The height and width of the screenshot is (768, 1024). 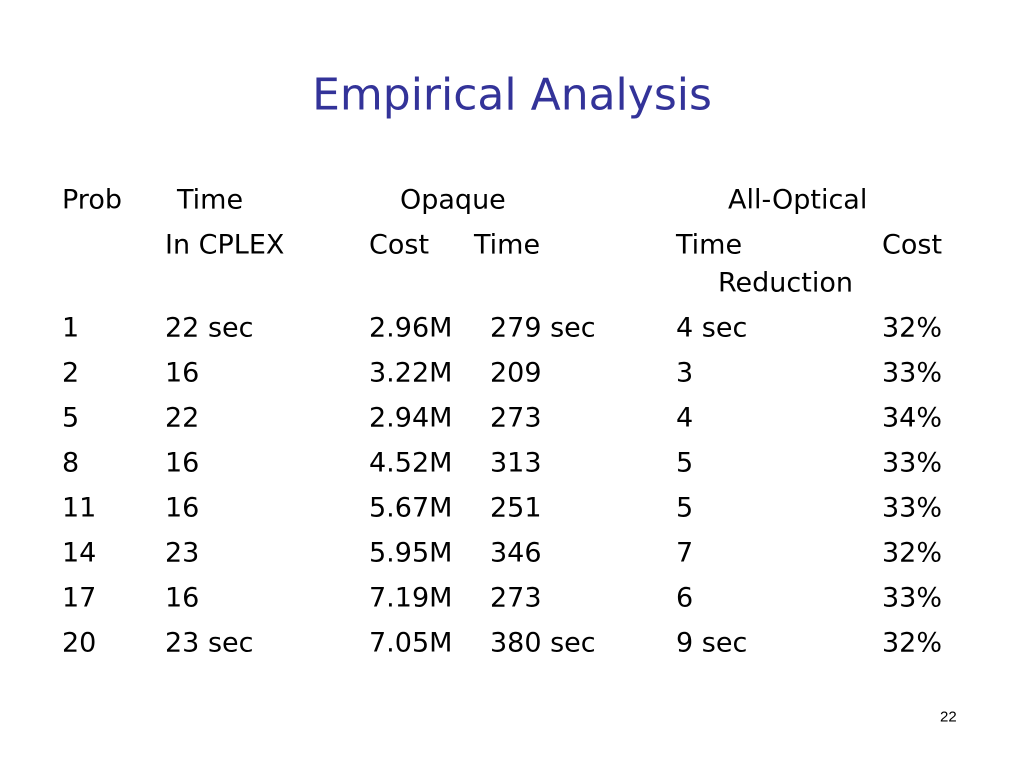 I want to click on table-cell: 380 sec, so click(x=543, y=643).